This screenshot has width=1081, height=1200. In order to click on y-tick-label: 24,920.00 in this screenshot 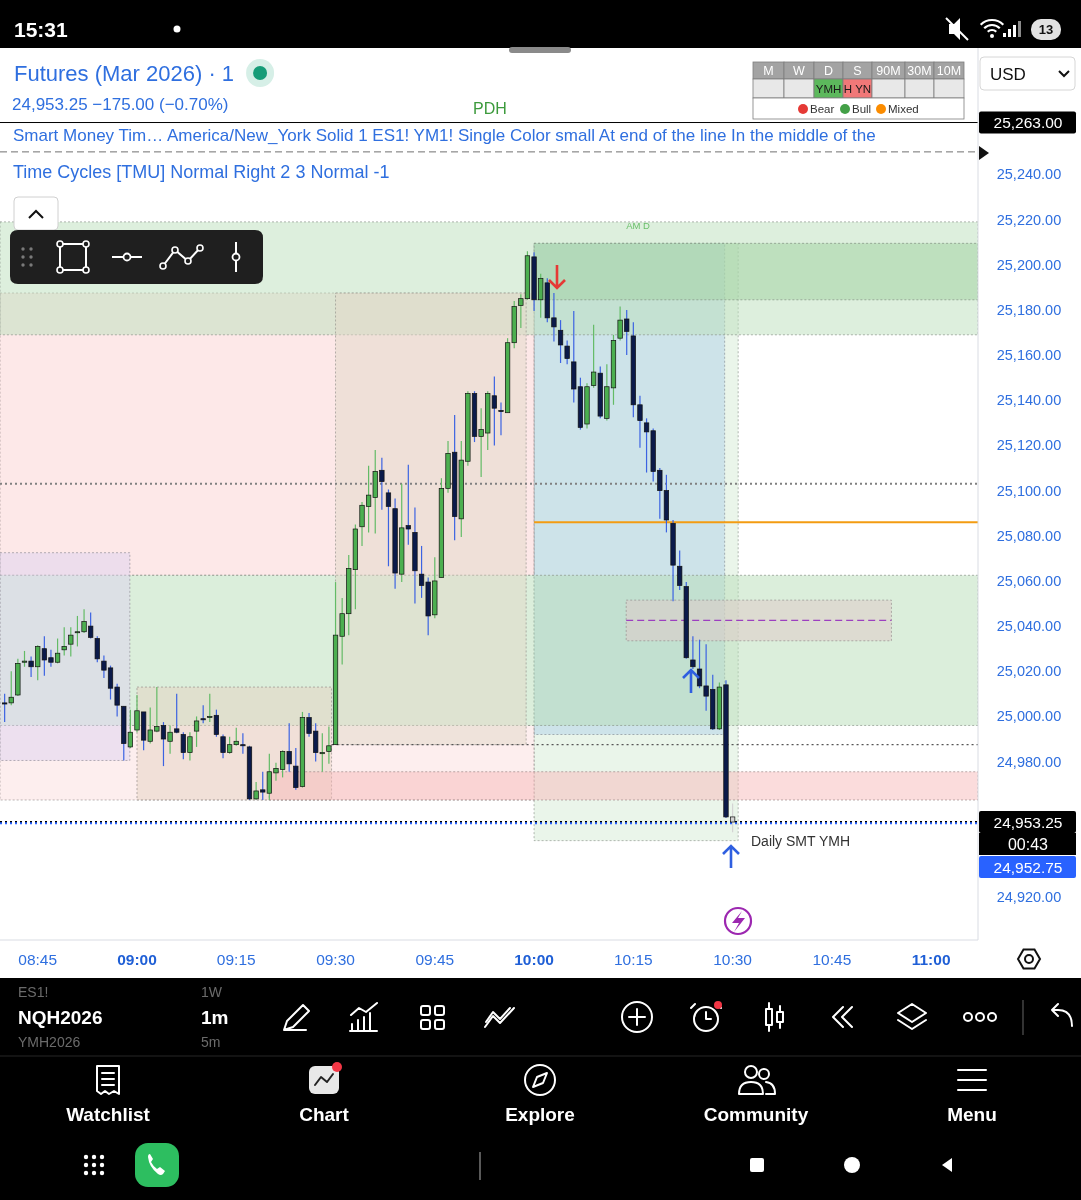, I will do `click(1029, 897)`.